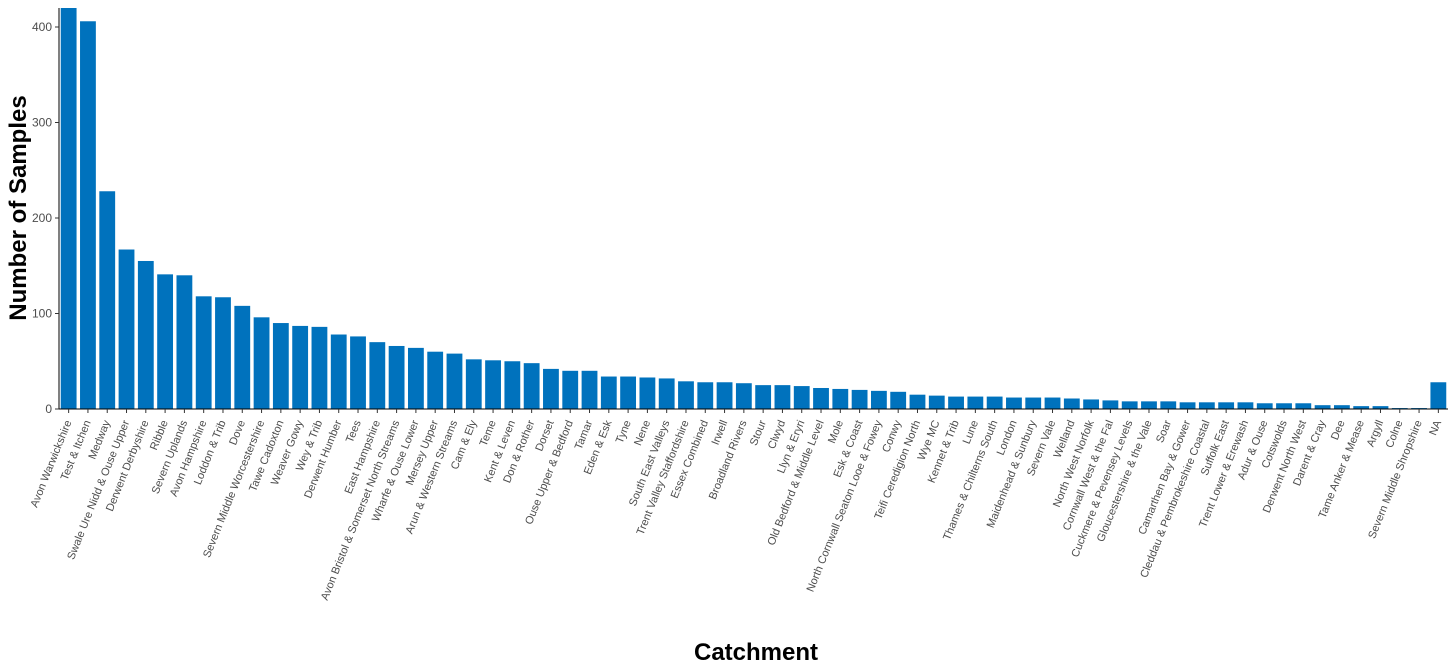 The height and width of the screenshot is (672, 1456). I want to click on y-tick-label: 100, so click(42, 314).